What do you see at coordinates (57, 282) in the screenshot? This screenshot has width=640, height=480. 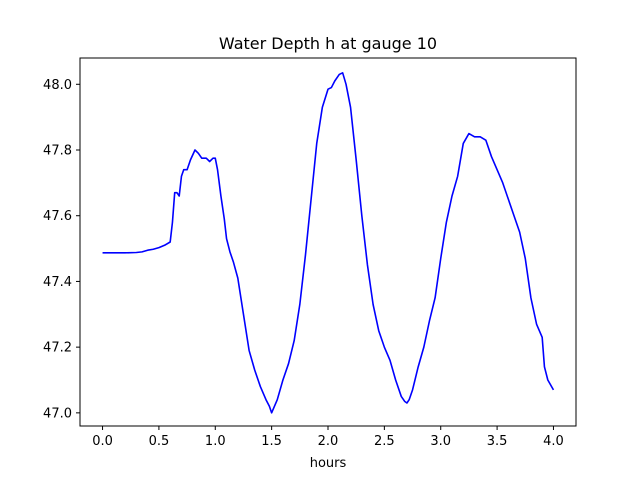 I see `y-tick-label: 47.4` at bounding box center [57, 282].